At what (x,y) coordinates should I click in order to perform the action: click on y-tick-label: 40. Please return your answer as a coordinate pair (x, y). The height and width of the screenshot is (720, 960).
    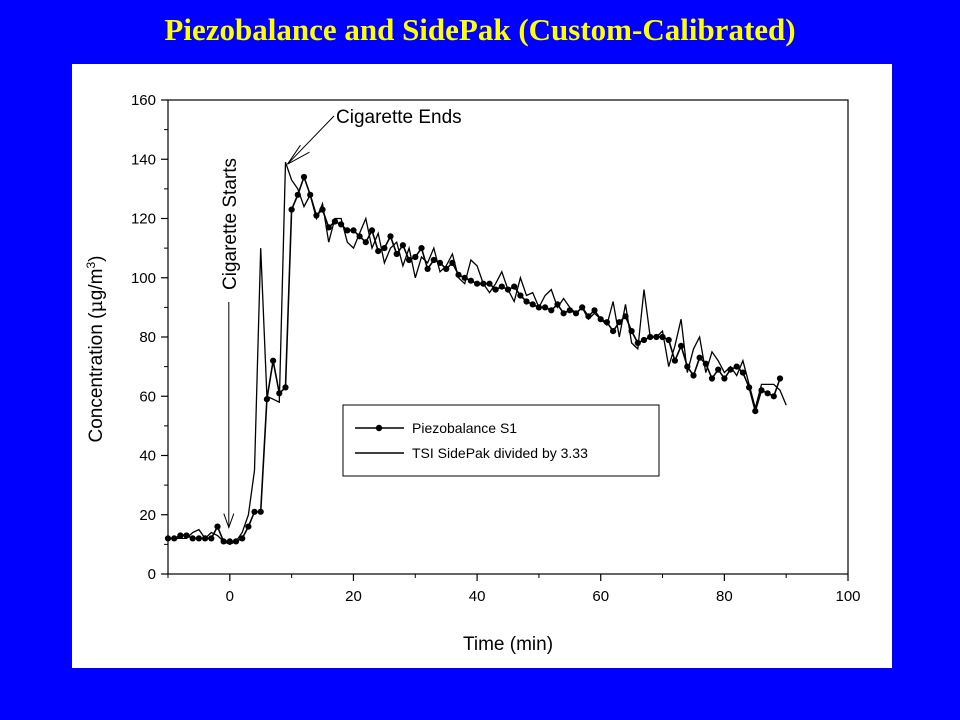
    Looking at the image, I should click on (147, 456).